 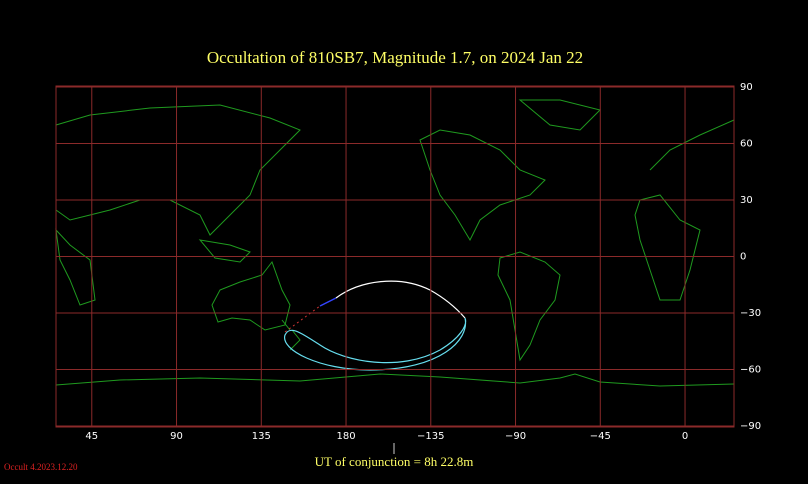 I want to click on lat-tick-label: −60, so click(x=750, y=370).